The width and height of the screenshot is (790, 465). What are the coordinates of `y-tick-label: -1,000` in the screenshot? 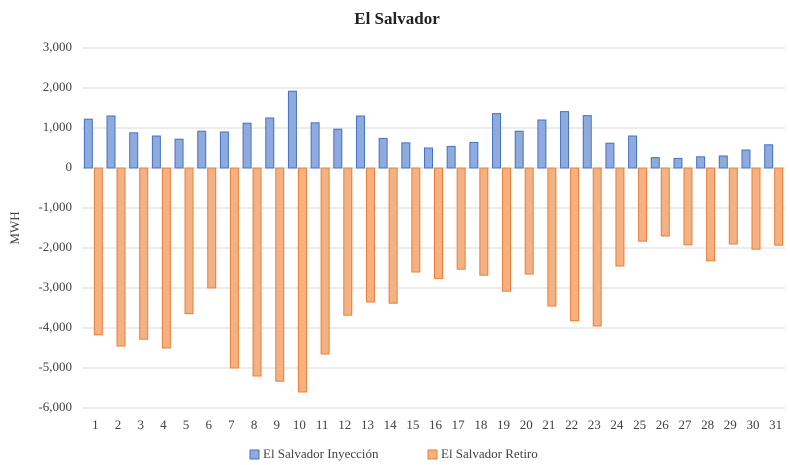 It's located at (55, 206).